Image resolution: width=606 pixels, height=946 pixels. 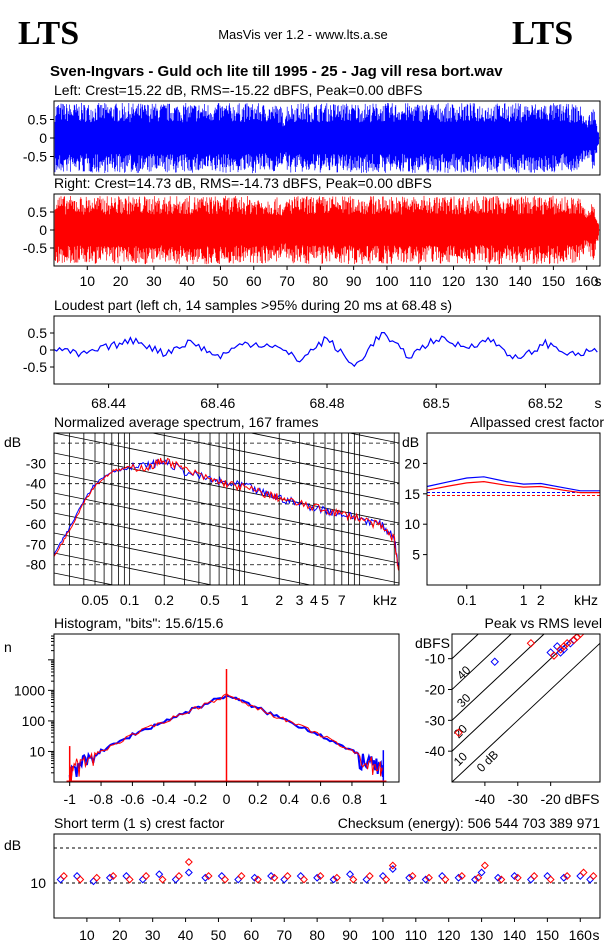 What do you see at coordinates (88, 281) in the screenshot?
I see `x-tick-label: 10` at bounding box center [88, 281].